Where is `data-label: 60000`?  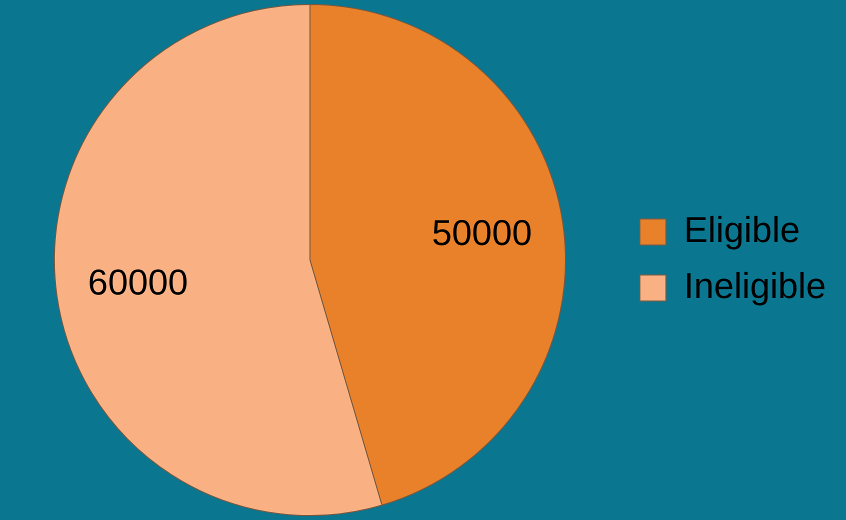
data-label: 60000 is located at coordinates (138, 282).